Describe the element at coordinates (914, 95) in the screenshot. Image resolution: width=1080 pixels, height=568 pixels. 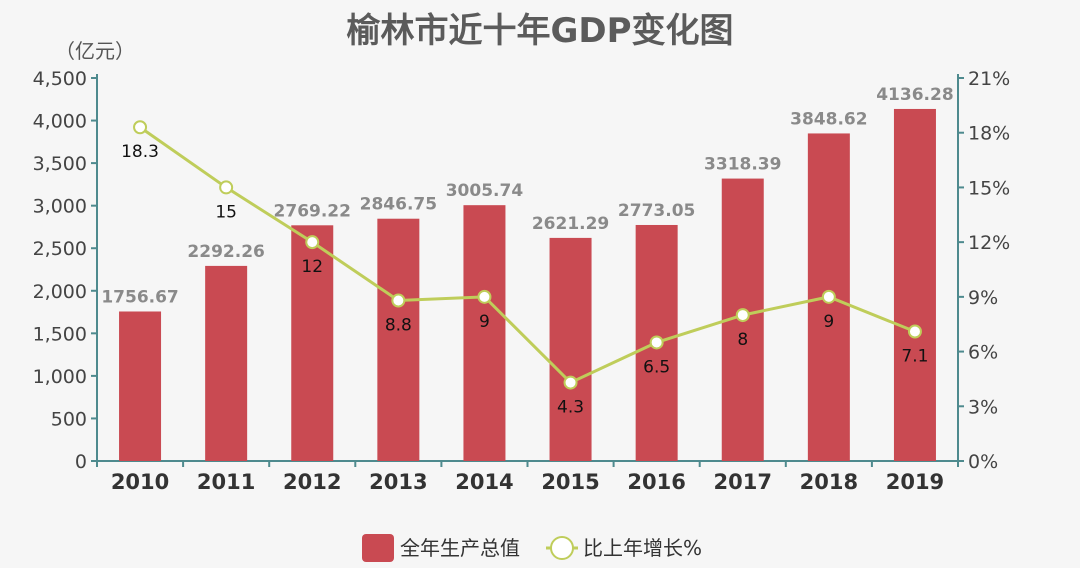
I see `gdp-bar-value-label: 4136.28` at that location.